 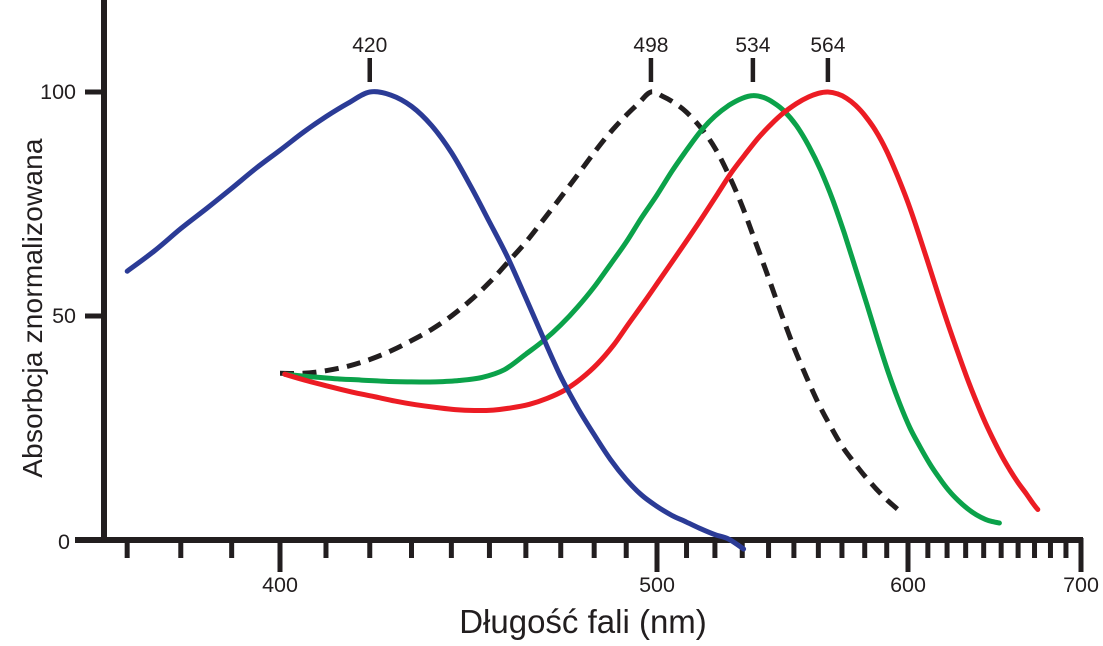 I want to click on x-tick-label-600: 600, so click(x=908, y=585).